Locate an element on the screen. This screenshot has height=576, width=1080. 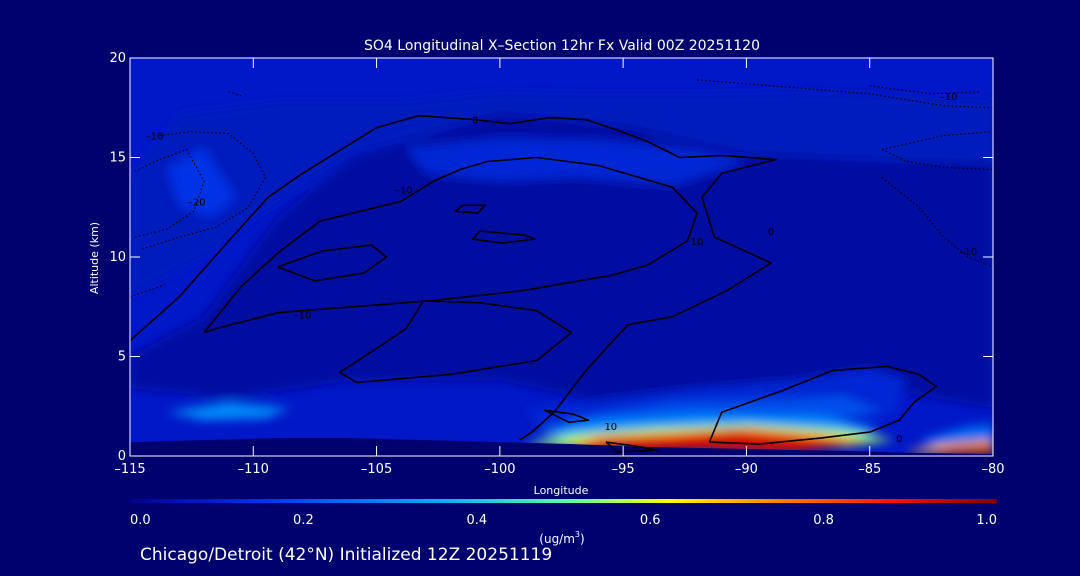
y-tick-label-3: 15 is located at coordinates (117, 158).